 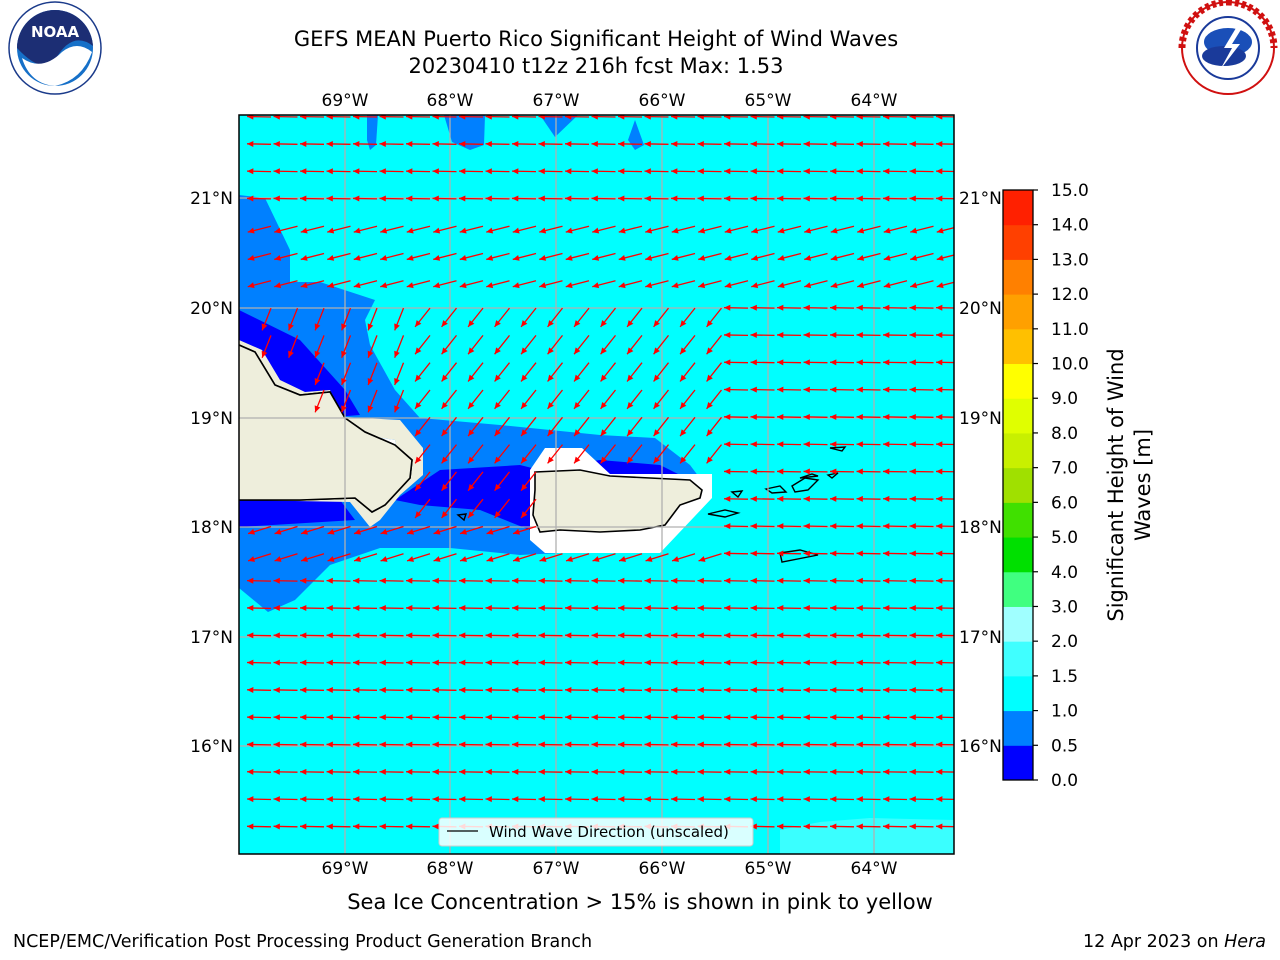 What do you see at coordinates (1070, 365) in the screenshot?
I see `colorbar-tick-label: 10.0` at bounding box center [1070, 365].